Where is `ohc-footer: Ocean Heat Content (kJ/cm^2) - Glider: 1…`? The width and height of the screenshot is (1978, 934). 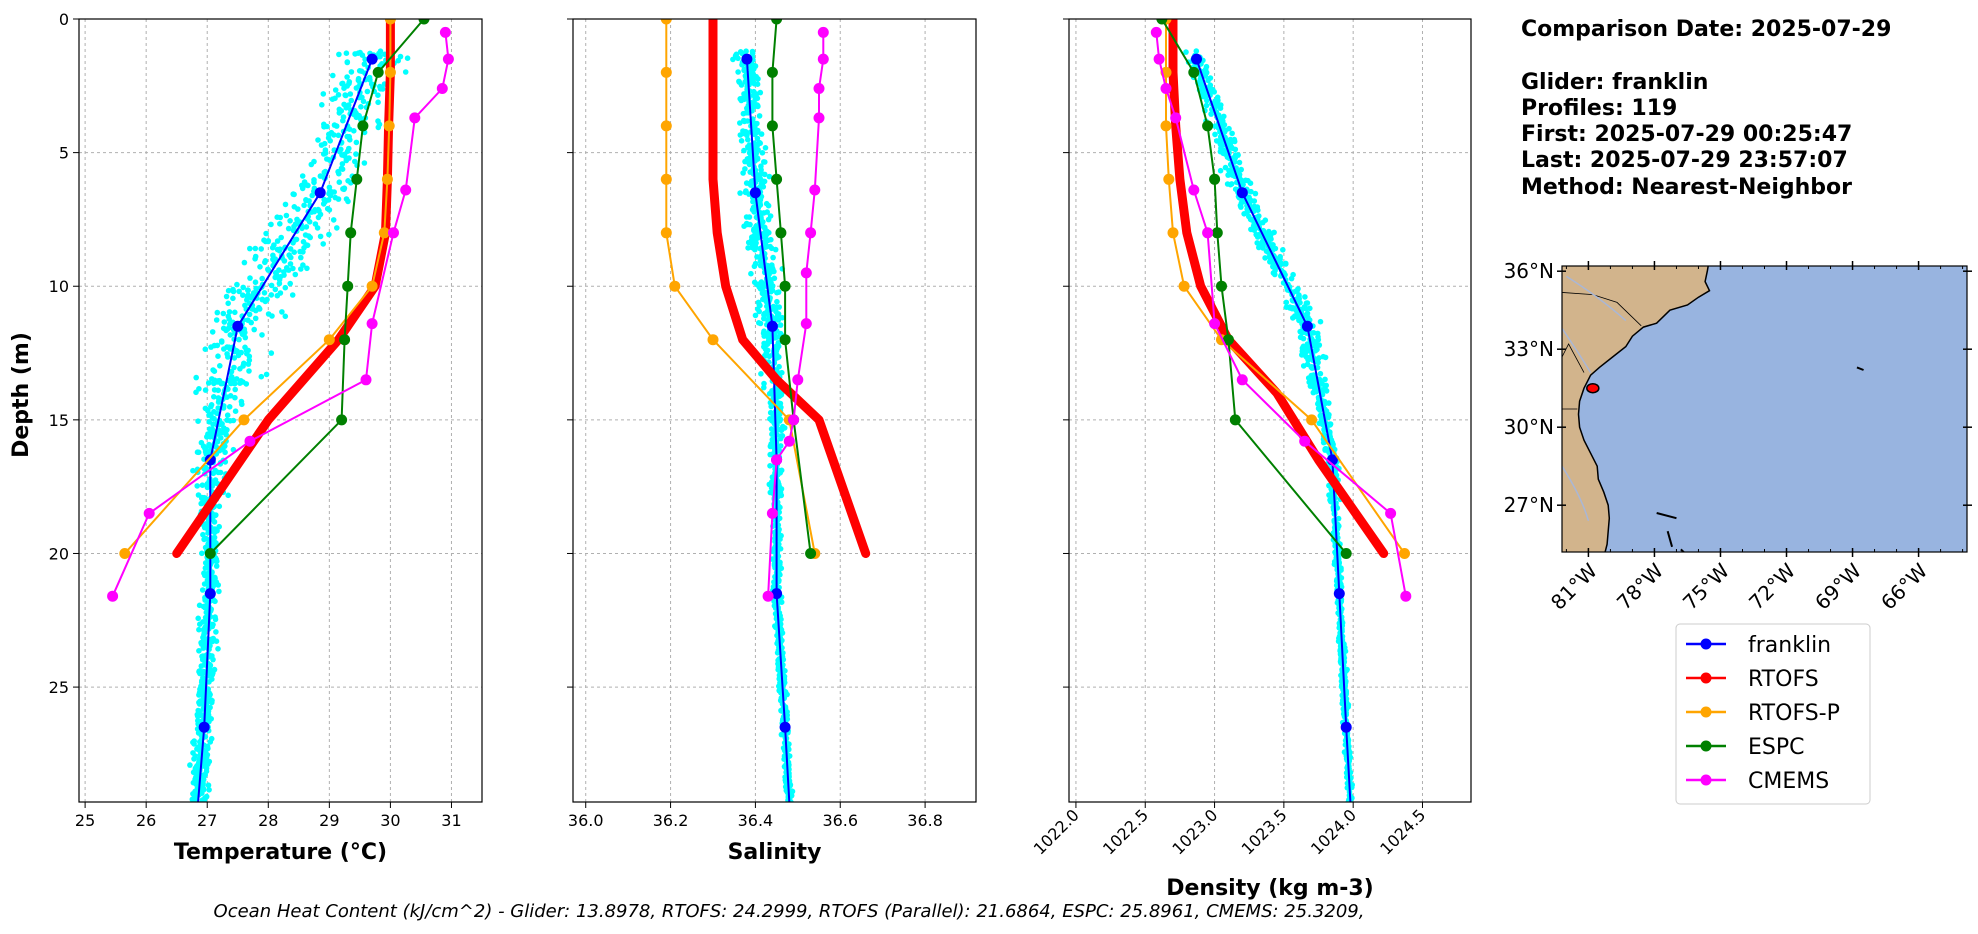 ohc-footer: Ocean Heat Content (kJ/cm^2) - Glider: 1… is located at coordinates (789, 911).